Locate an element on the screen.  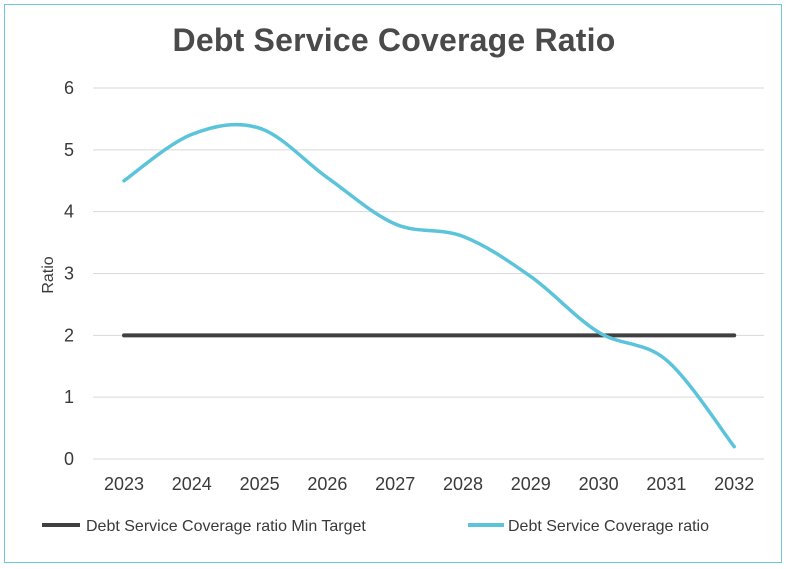
x-tick-2026: 2026 is located at coordinates (327, 484).